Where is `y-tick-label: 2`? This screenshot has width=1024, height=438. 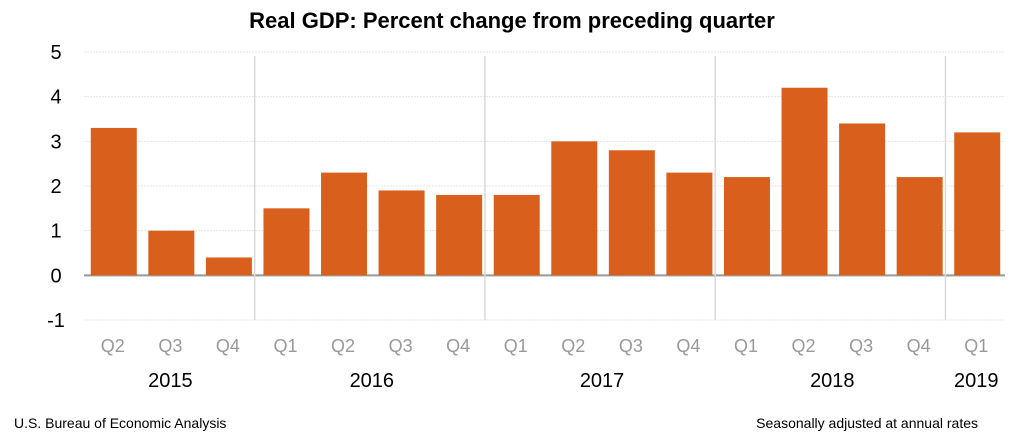 y-tick-label: 2 is located at coordinates (55, 187).